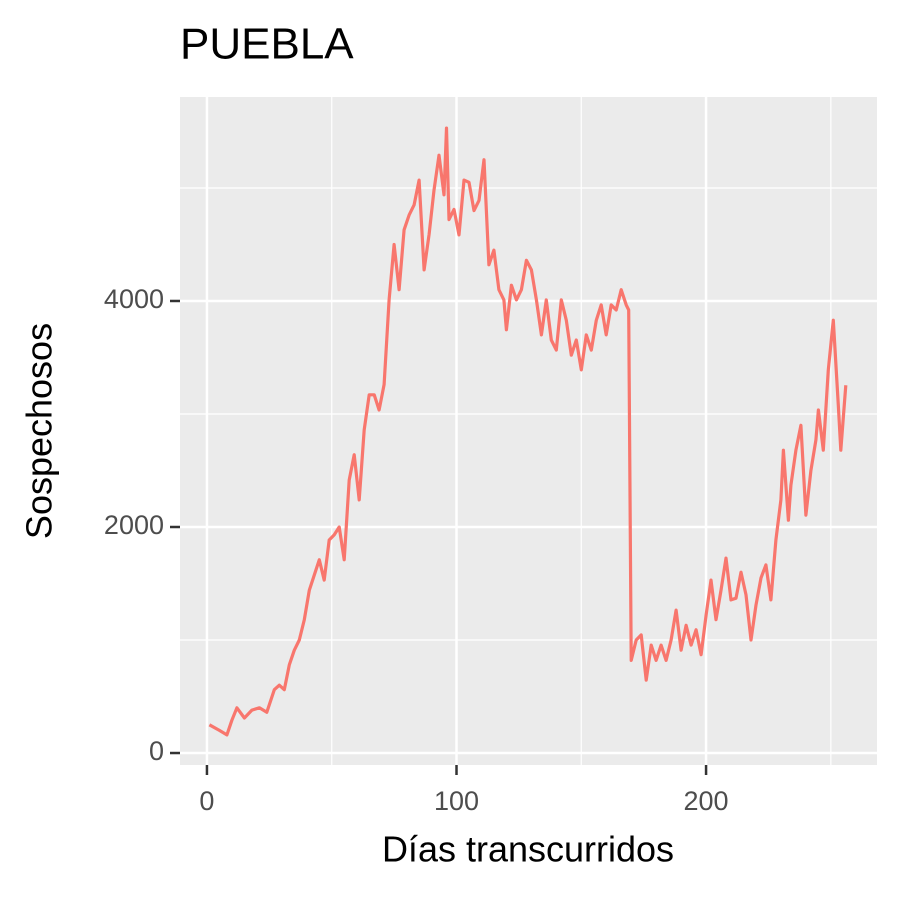 The height and width of the screenshot is (905, 900). What do you see at coordinates (456, 801) in the screenshot?
I see `x-tick-label: 100` at bounding box center [456, 801].